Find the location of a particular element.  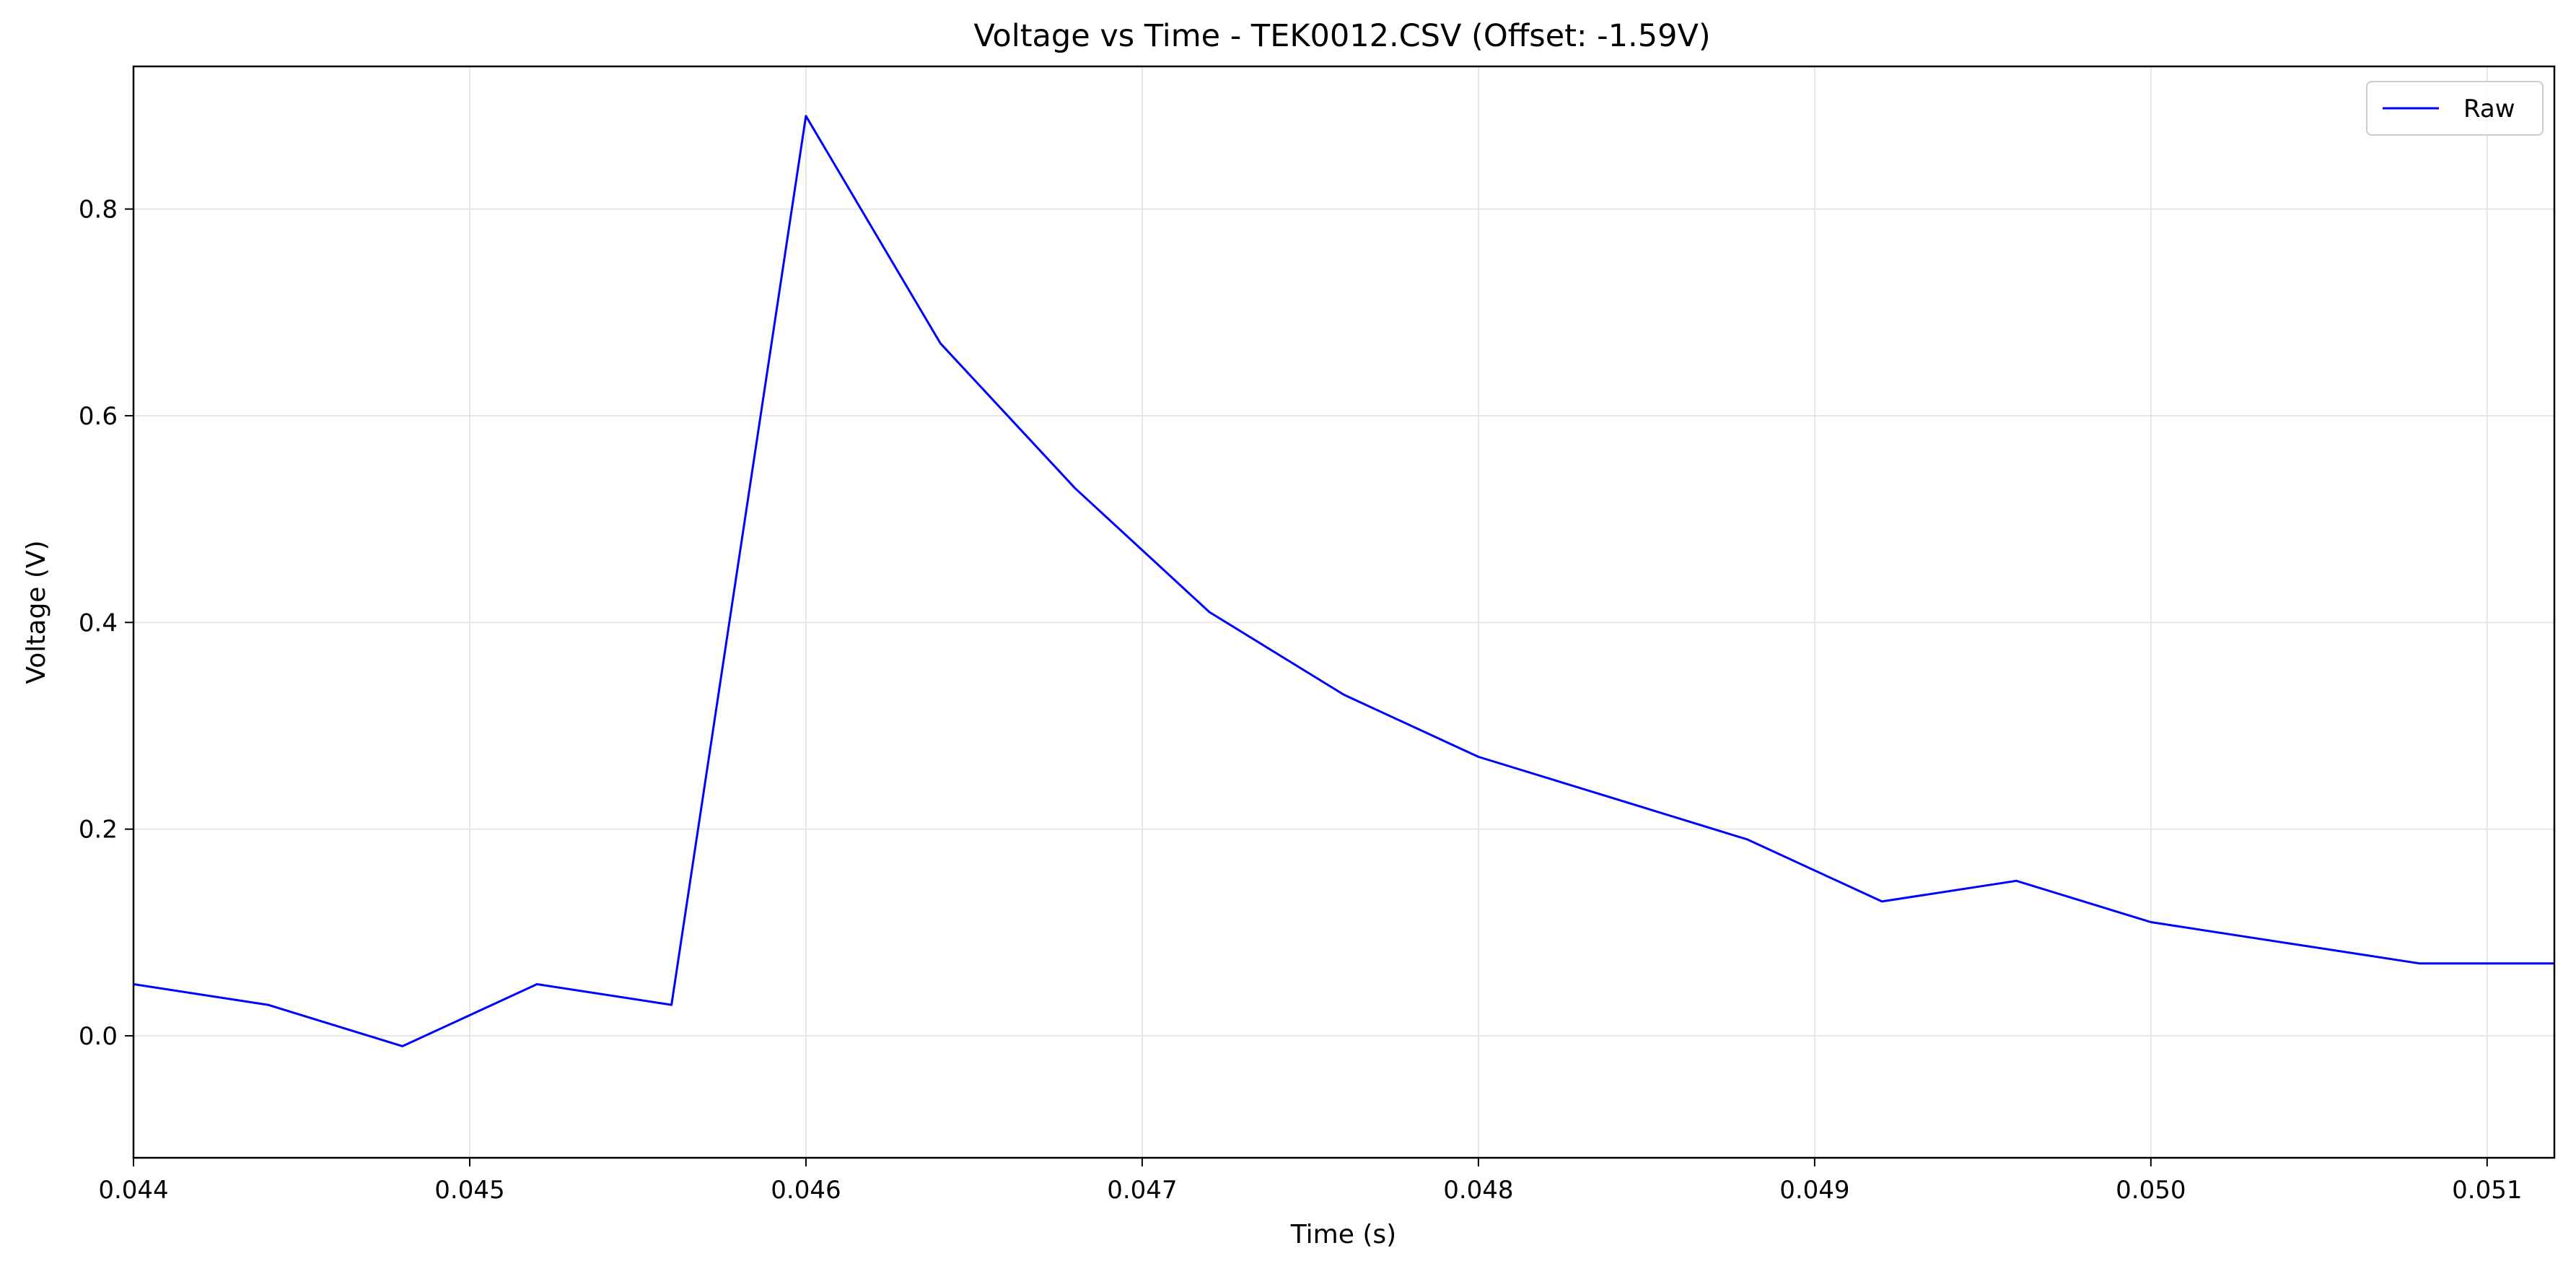

y-axis-label: Voltage (V) is located at coordinates (36, 612).